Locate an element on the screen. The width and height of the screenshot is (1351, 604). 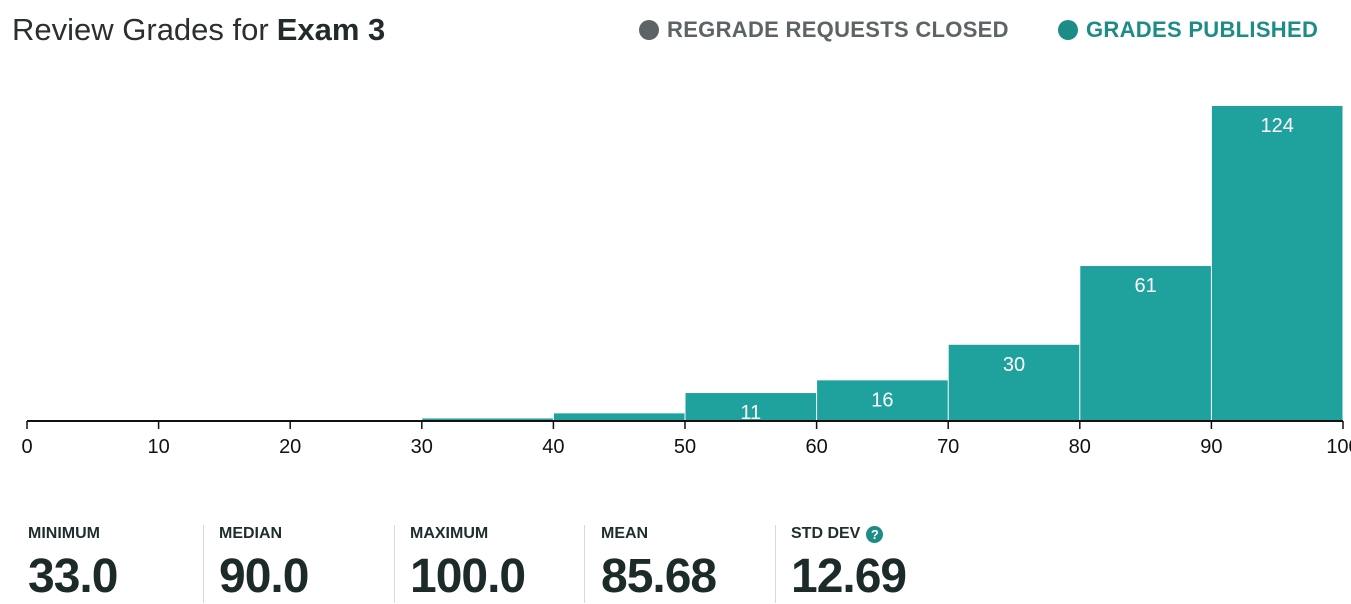
bar-count-label: 11 is located at coordinates (750, 413).